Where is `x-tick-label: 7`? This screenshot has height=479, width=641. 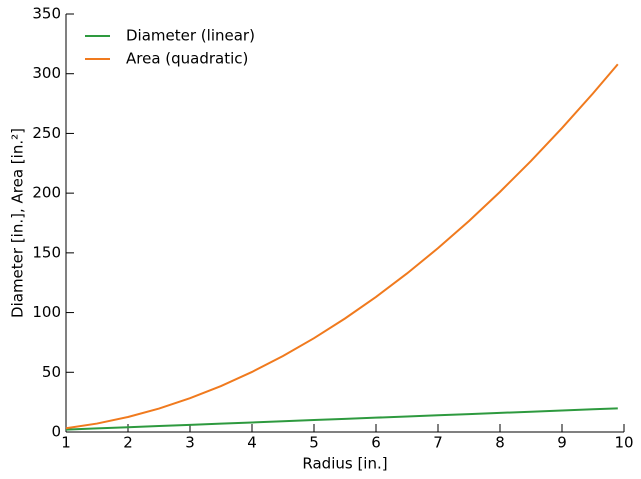
x-tick-label: 7 is located at coordinates (438, 443).